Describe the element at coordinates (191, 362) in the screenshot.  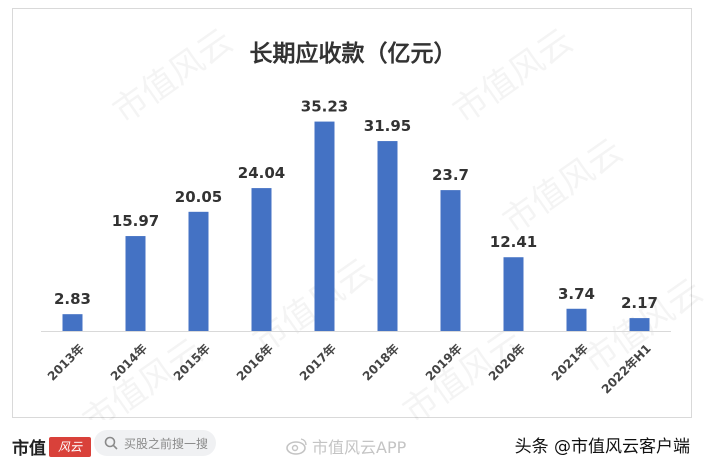
I see `x-tick-label-2: 2015年` at that location.